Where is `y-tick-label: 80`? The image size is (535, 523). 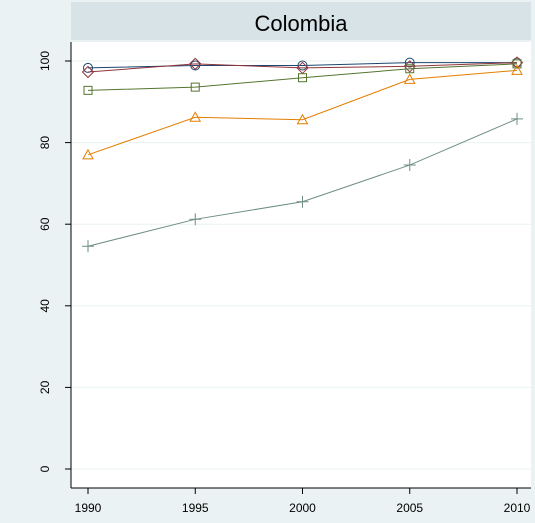 y-tick-label: 80 is located at coordinates (45, 143).